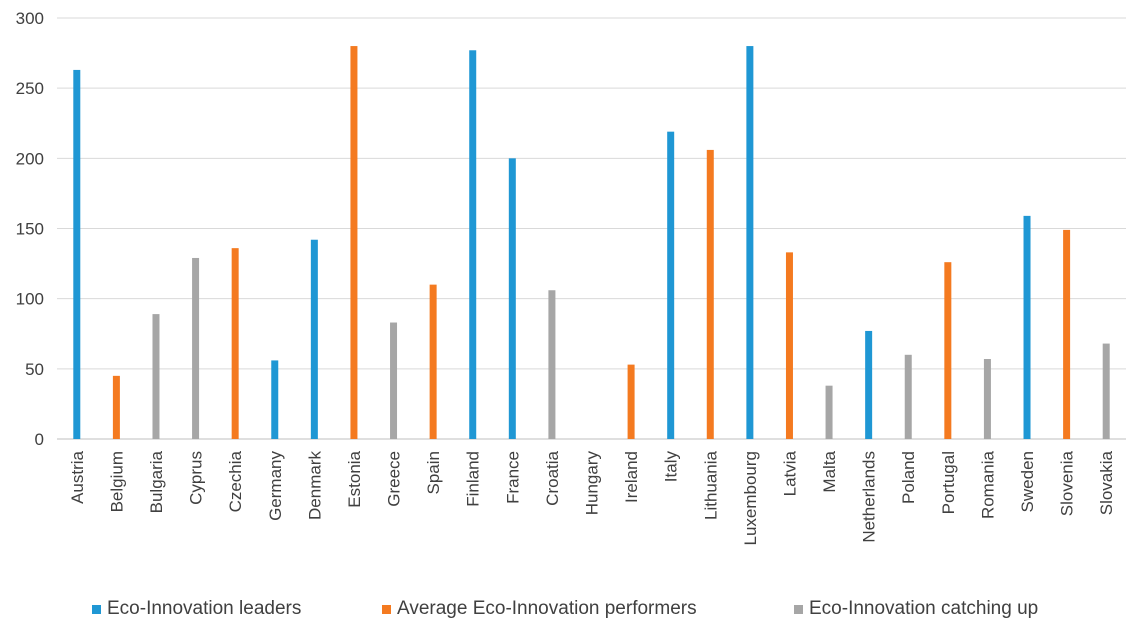  Describe the element at coordinates (39, 439) in the screenshot. I see `y-tick-label: 0` at that location.